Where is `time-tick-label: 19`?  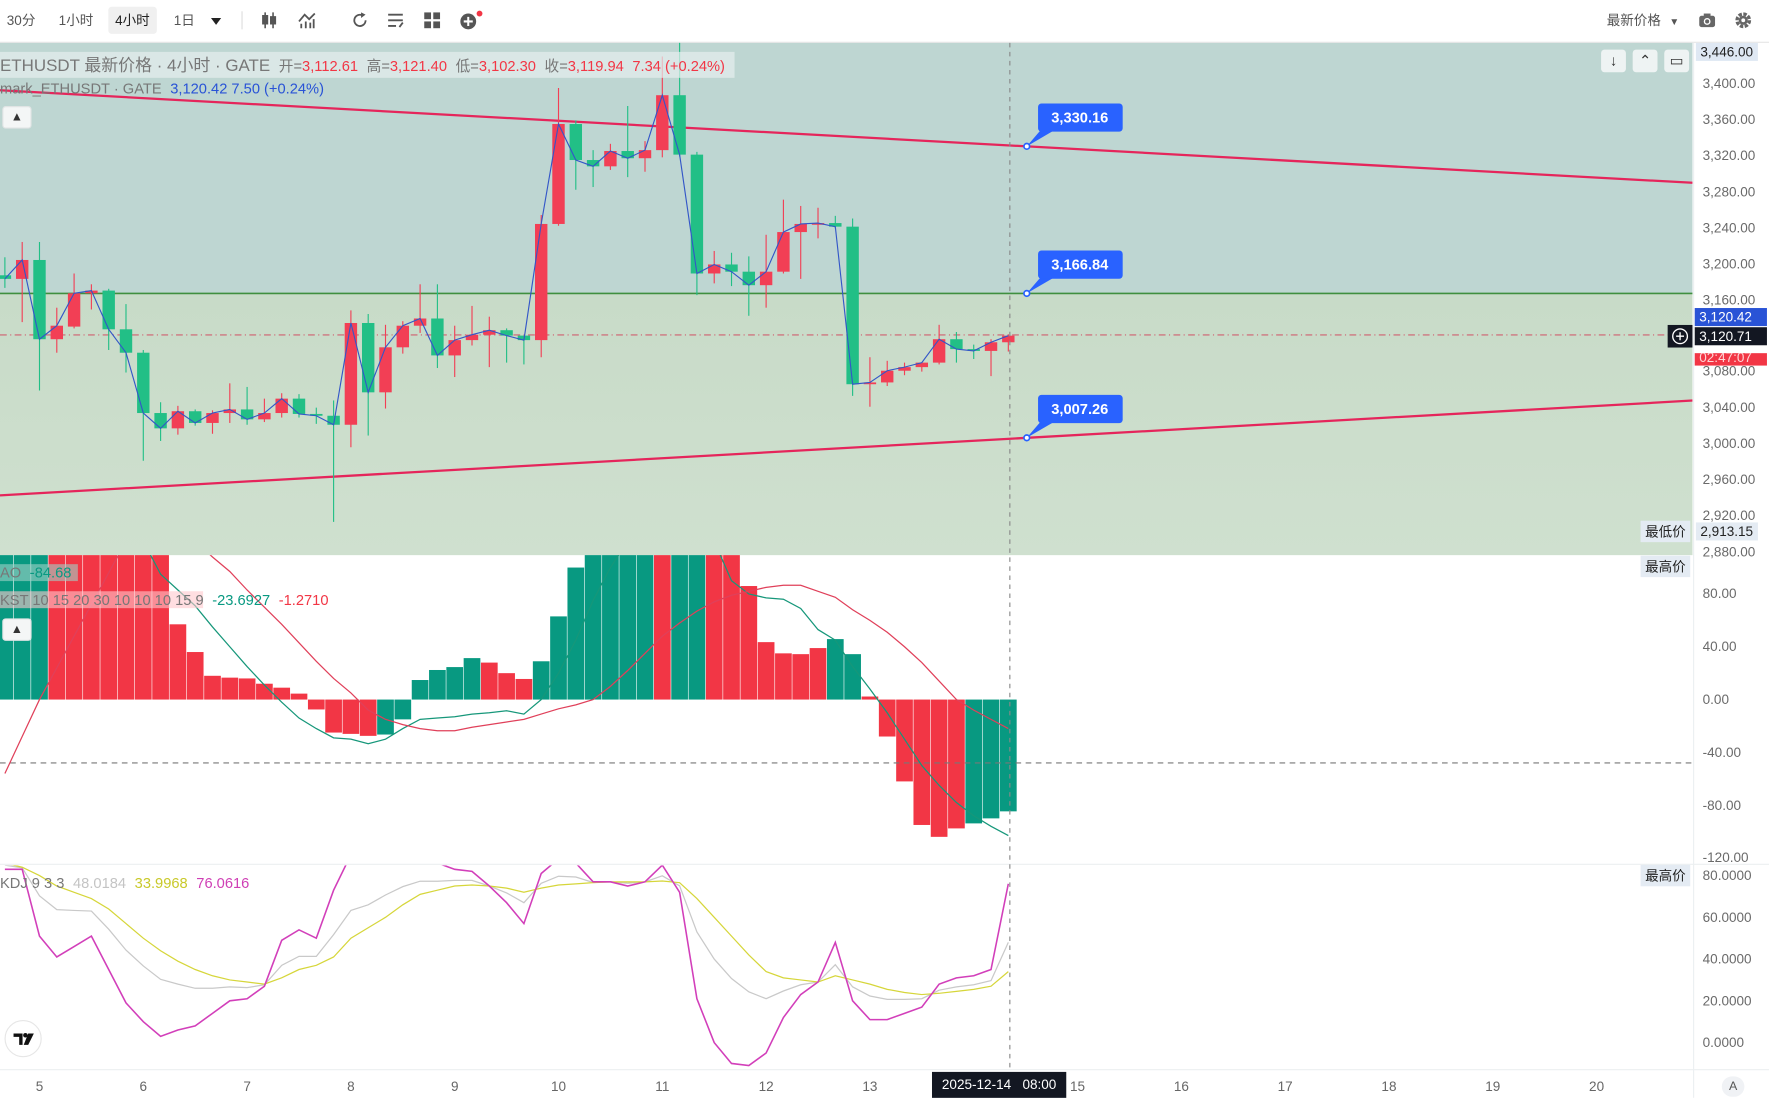
time-tick-label: 19 is located at coordinates (1493, 1086).